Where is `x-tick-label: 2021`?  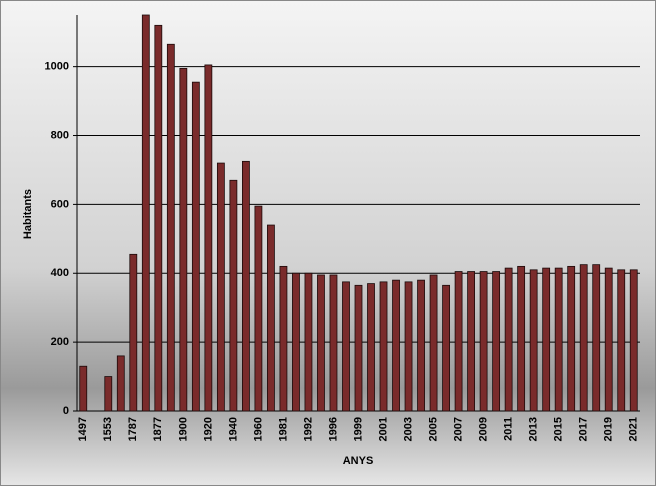 x-tick-label: 2021 is located at coordinates (634, 429).